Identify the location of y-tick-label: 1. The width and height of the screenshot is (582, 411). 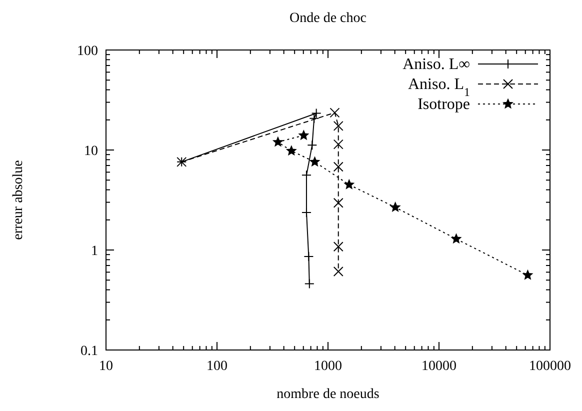
(94, 251).